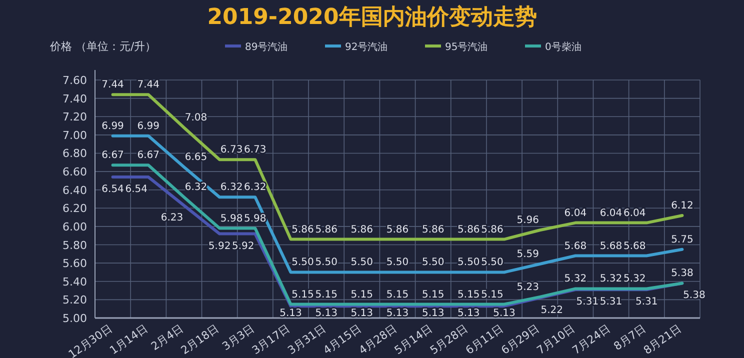 The image size is (744, 358). Describe the element at coordinates (74, 135) in the screenshot. I see `y-tick-label: 7.00` at that location.